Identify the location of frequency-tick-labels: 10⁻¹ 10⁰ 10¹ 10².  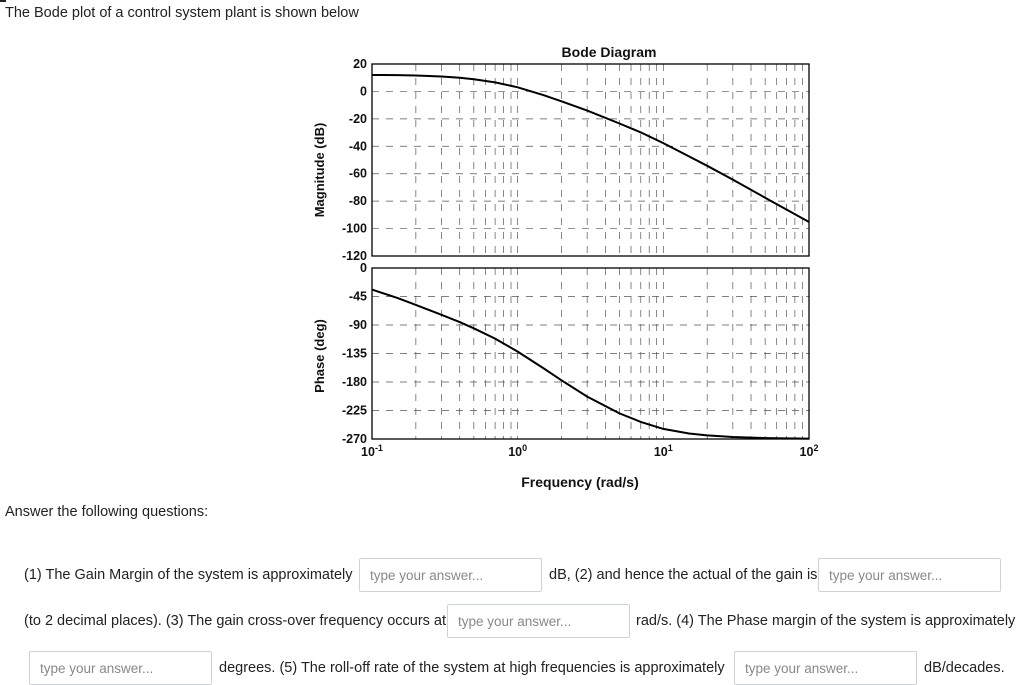
(589, 451).